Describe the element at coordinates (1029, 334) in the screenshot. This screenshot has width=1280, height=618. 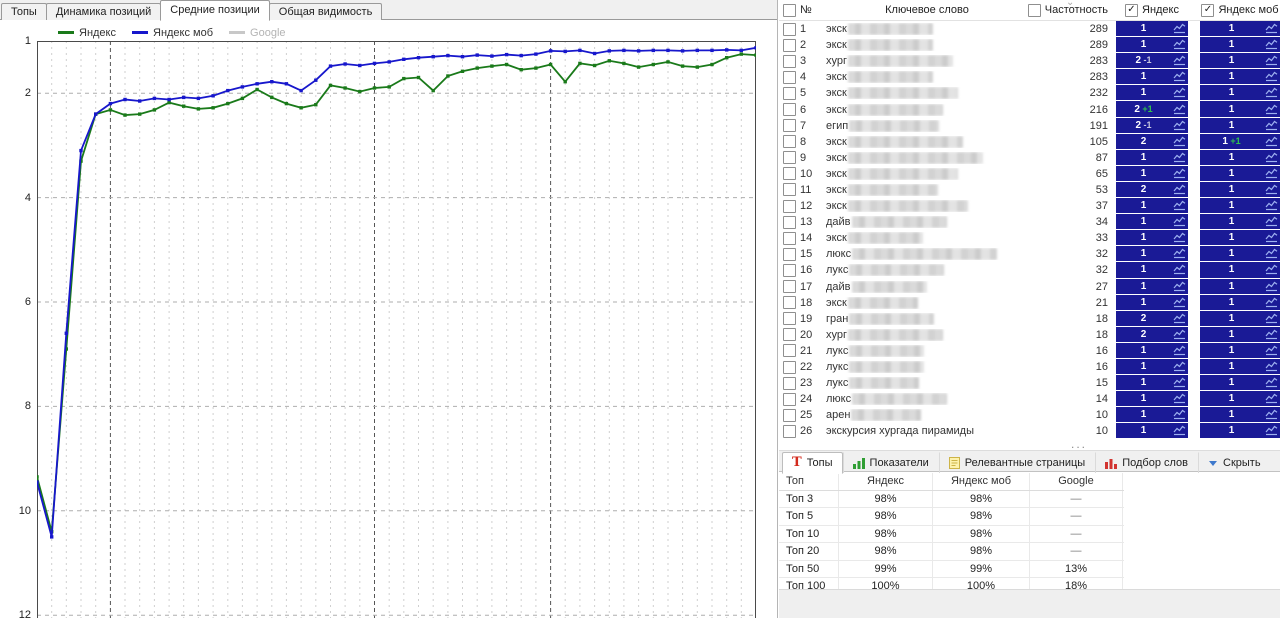
I see `table-row: 20 хург 18 2 1` at that location.